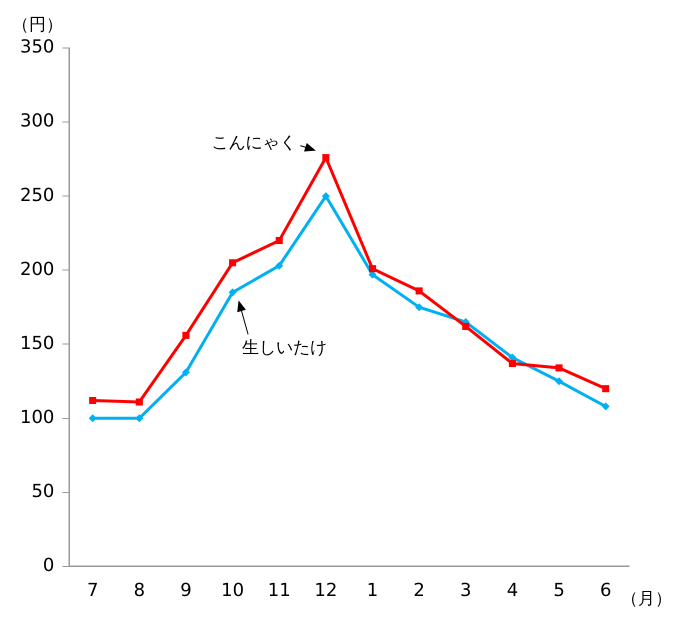  I want to click on x-tick-label: 10, so click(232, 590).